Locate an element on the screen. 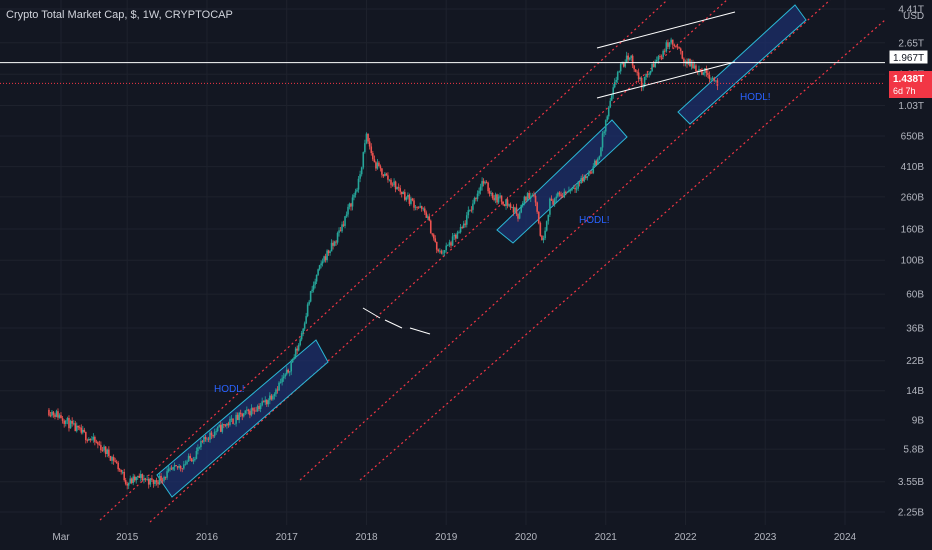  white-line-badge: 1.967T is located at coordinates (908, 57).